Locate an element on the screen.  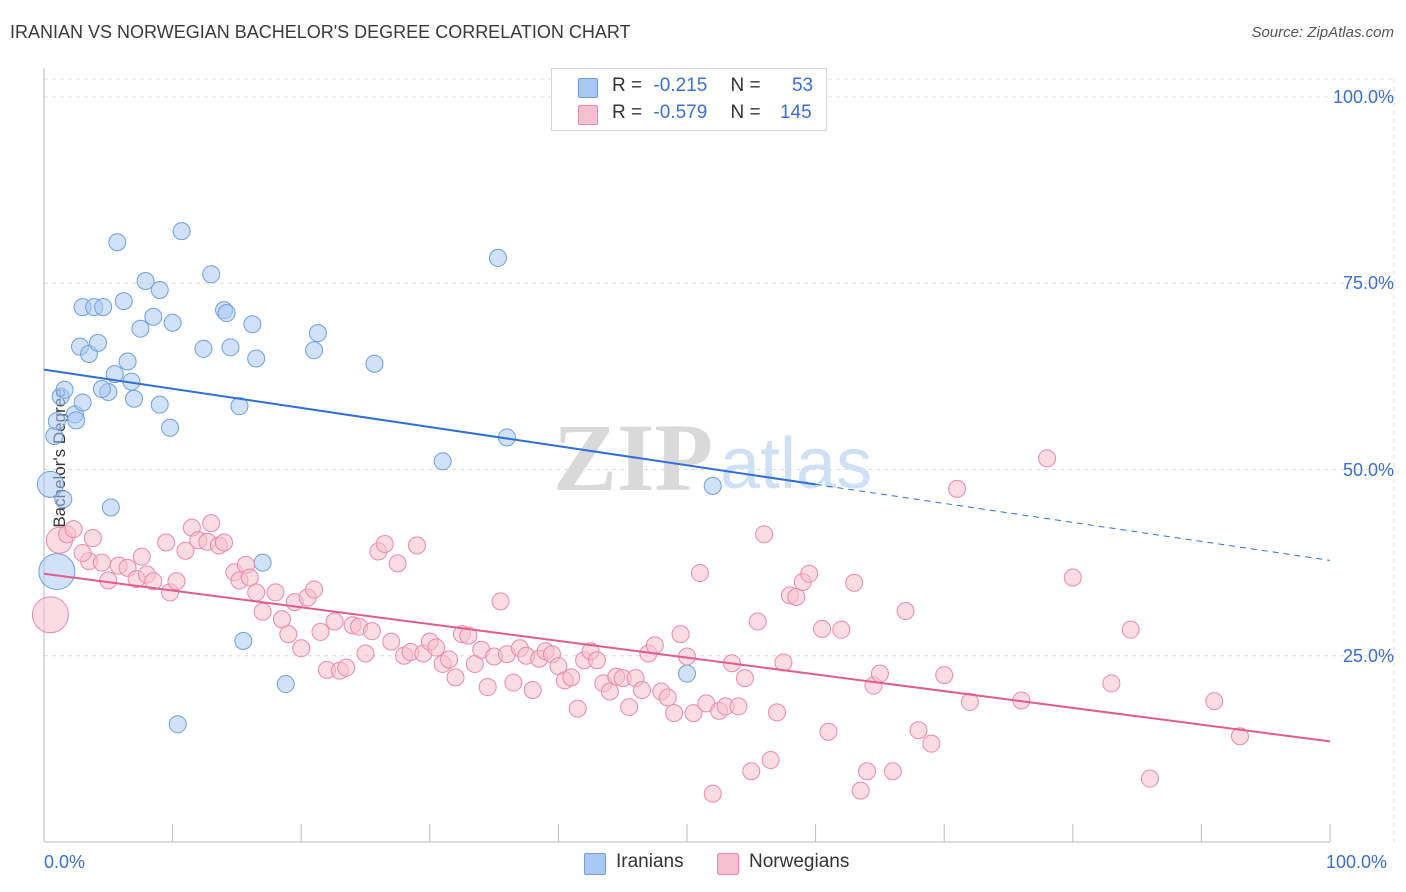
watermark-atlas: atlas is located at coordinates (796, 464).